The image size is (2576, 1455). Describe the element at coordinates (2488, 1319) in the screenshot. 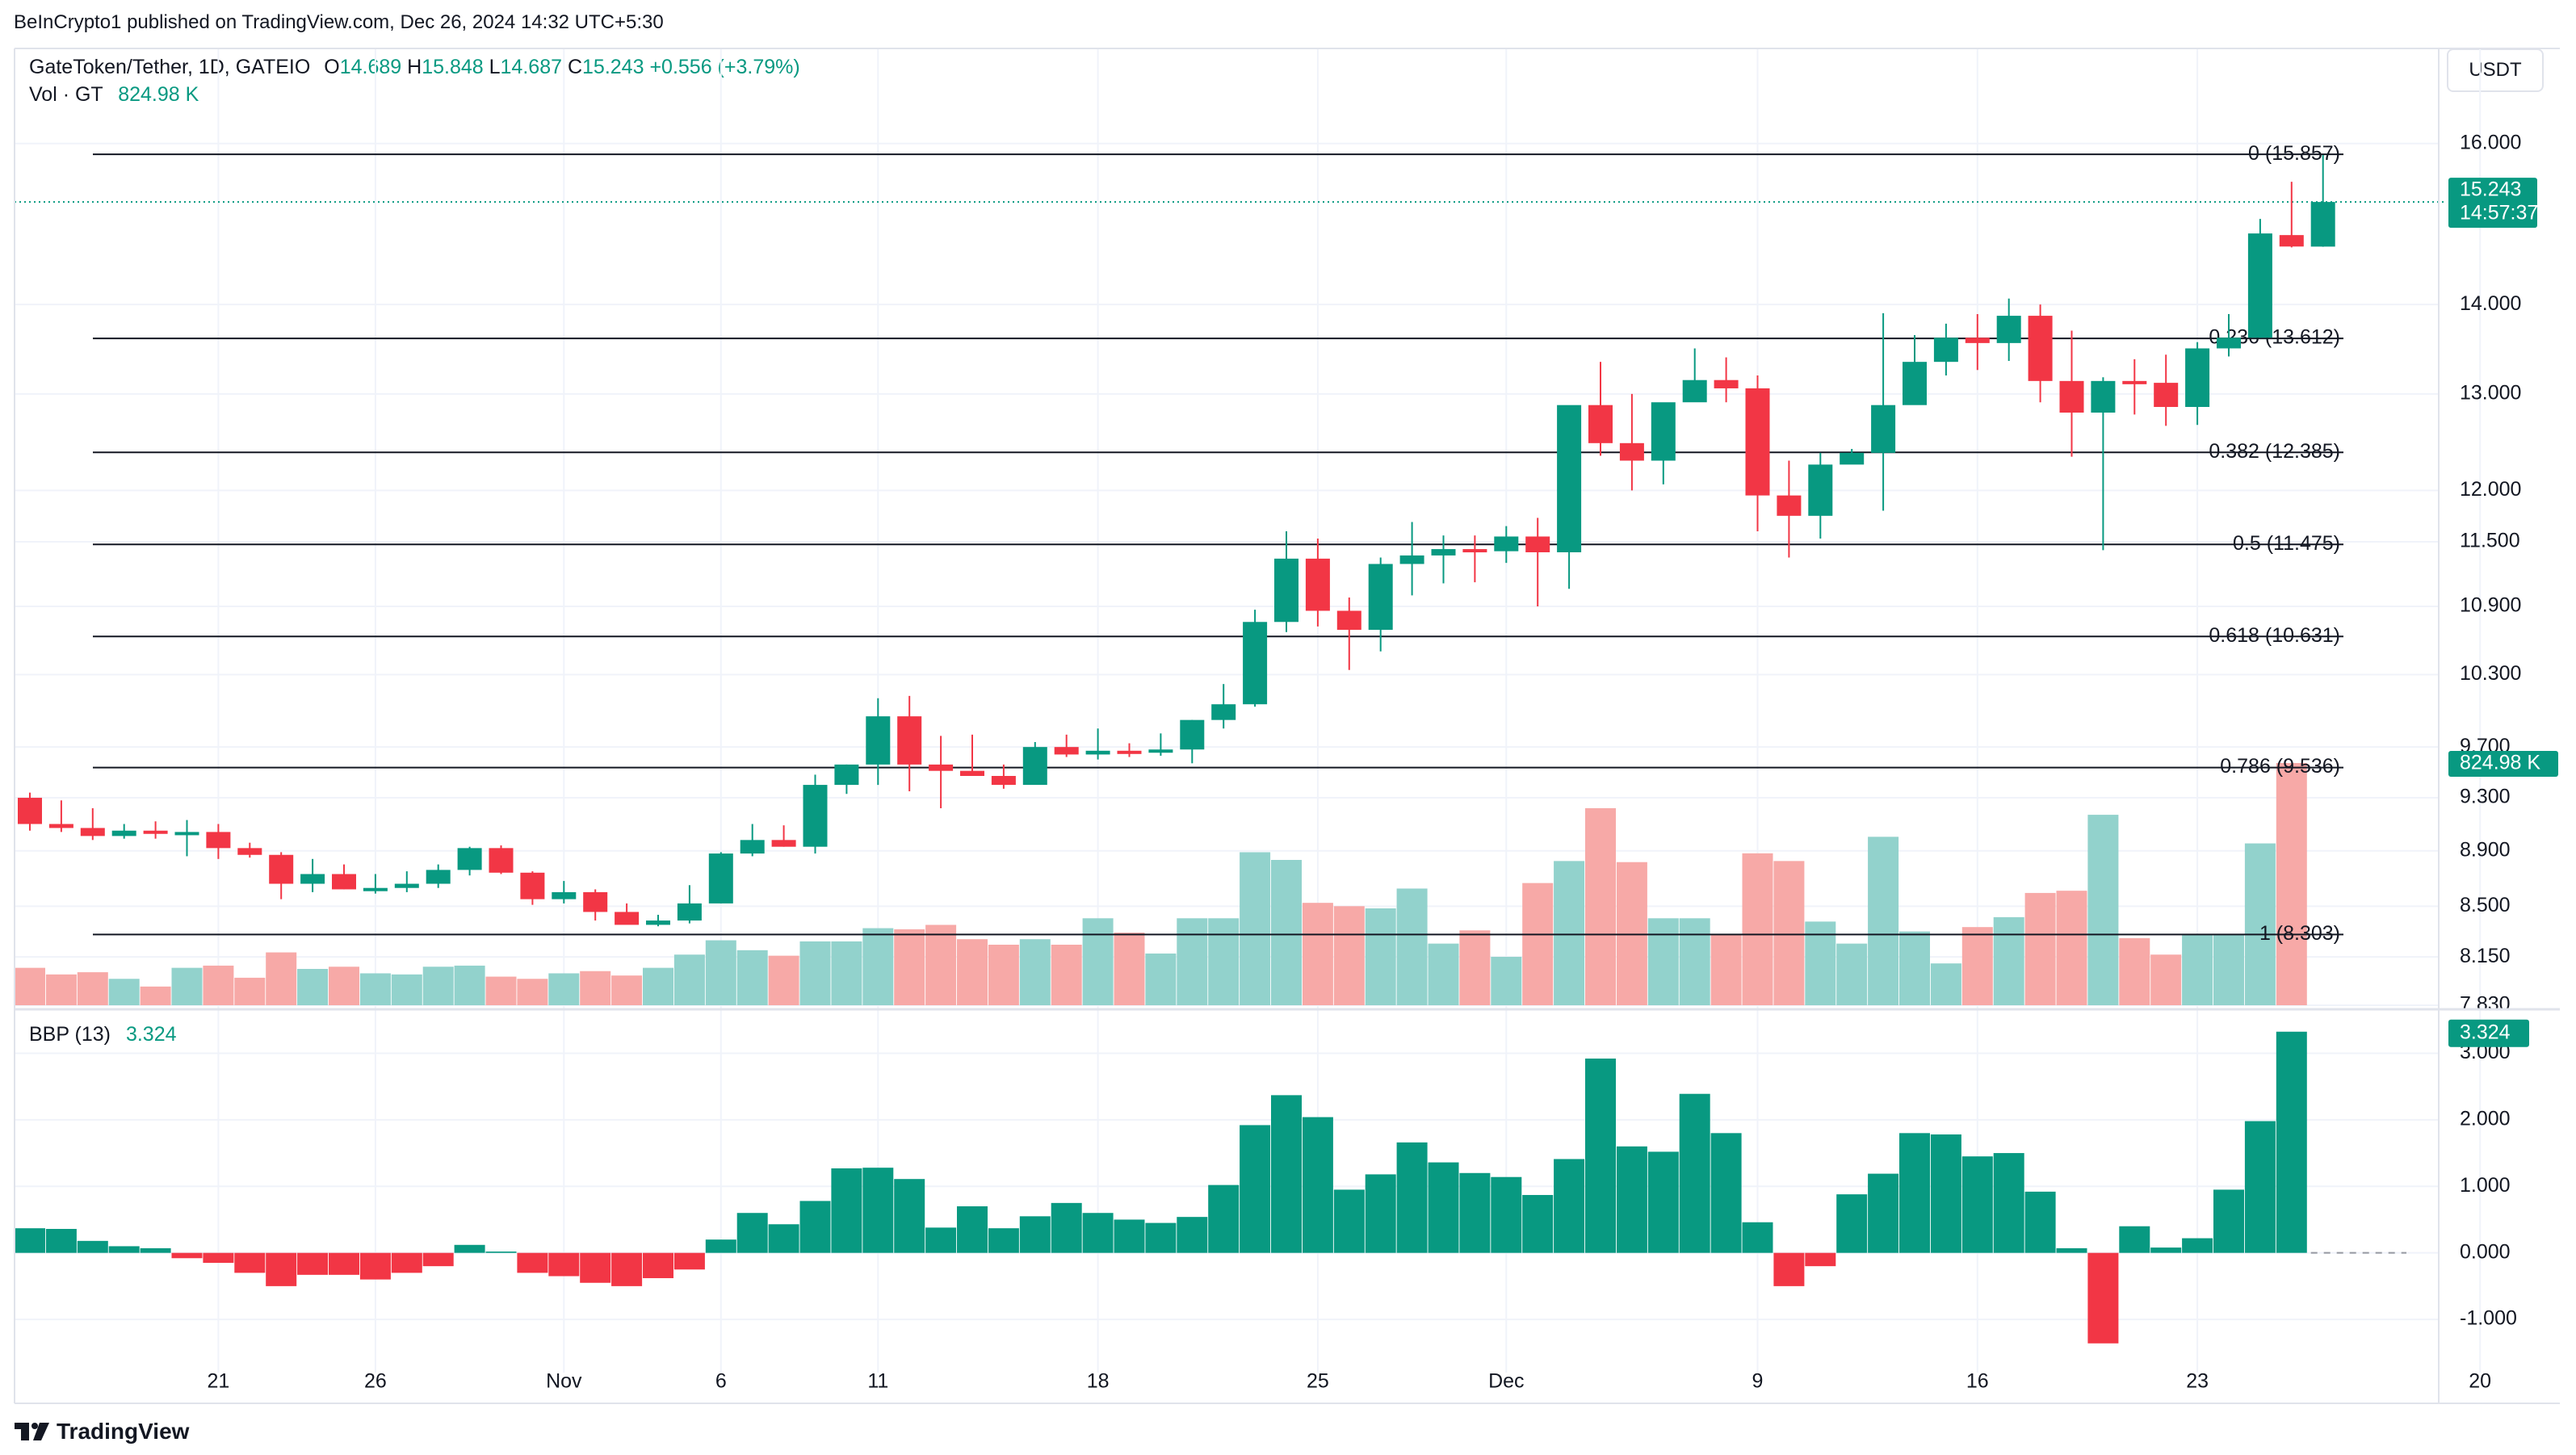

I see `bbp-tick-label: -1.000` at that location.